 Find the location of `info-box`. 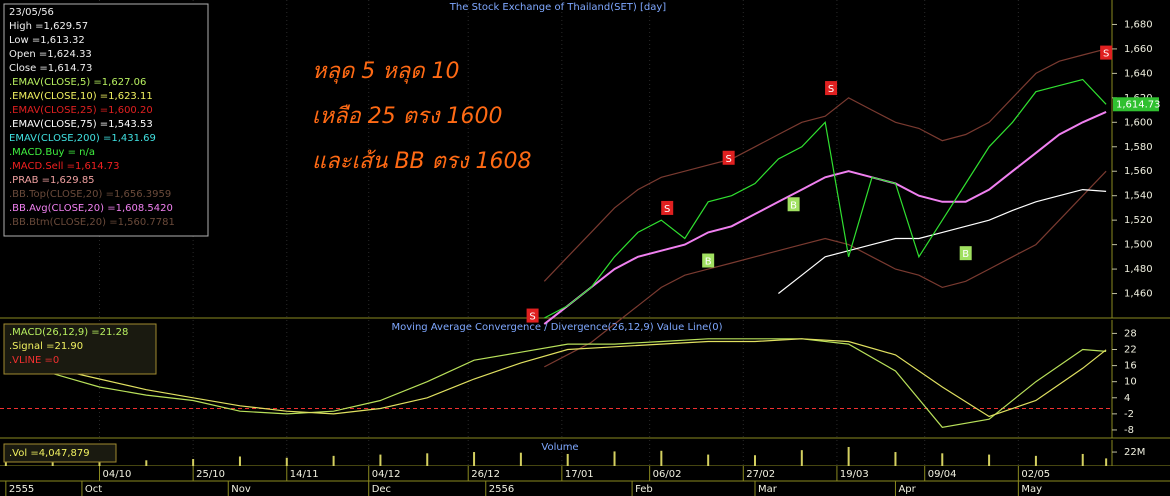

info-box is located at coordinates (106, 120).